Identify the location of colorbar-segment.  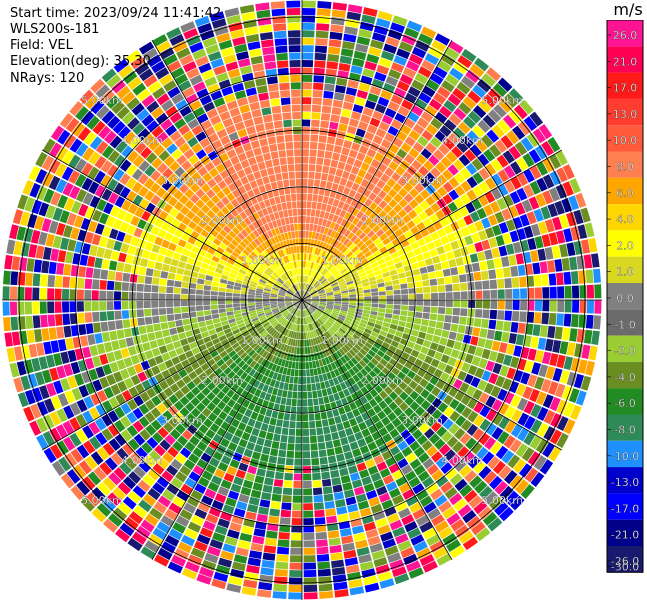
(625, 375).